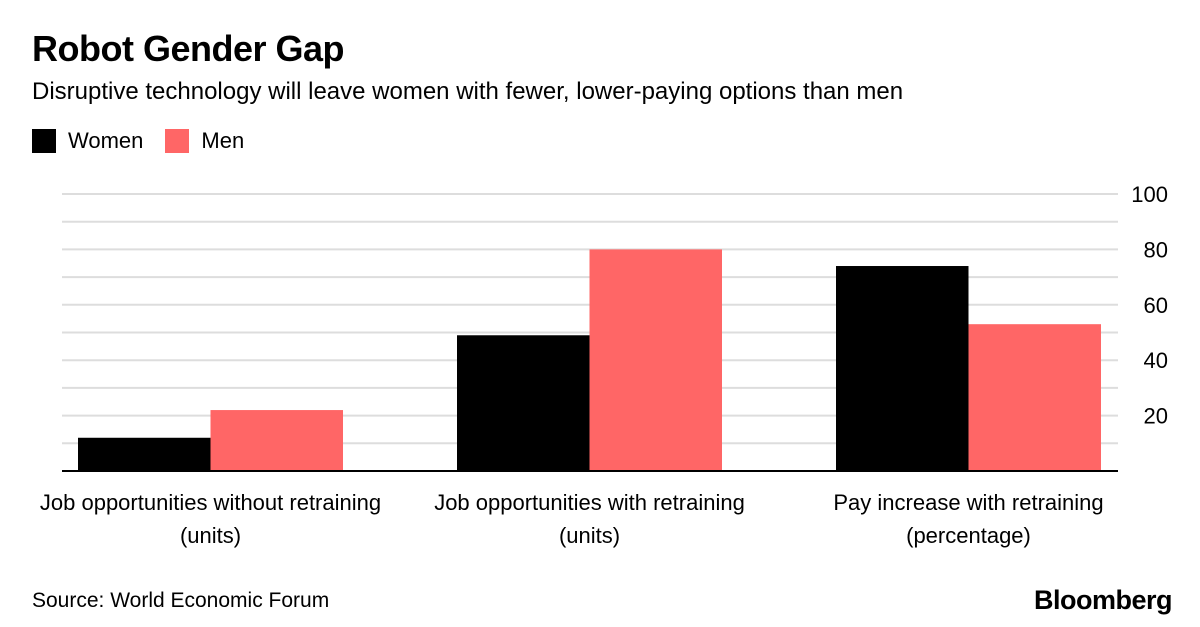  I want to click on legend: Women Men, so click(149, 141).